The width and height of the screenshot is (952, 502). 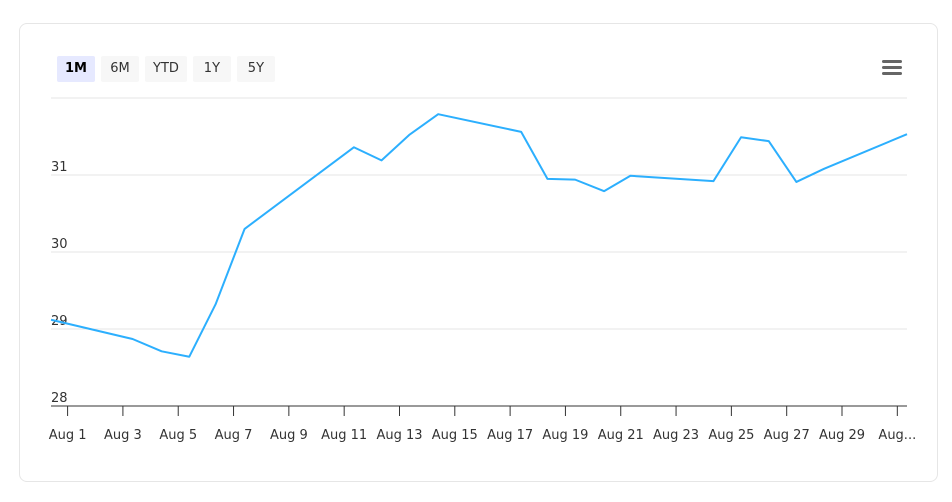 I want to click on x-tick-label: Aug 15, so click(x=455, y=435).